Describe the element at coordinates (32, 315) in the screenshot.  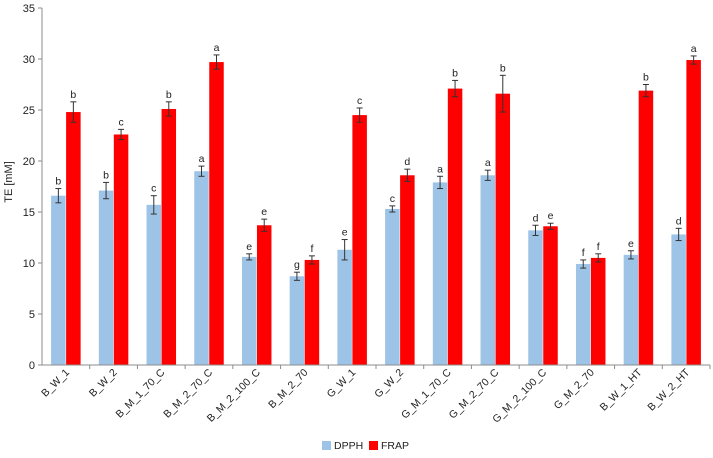
I see `y-tick-label: 5` at that location.